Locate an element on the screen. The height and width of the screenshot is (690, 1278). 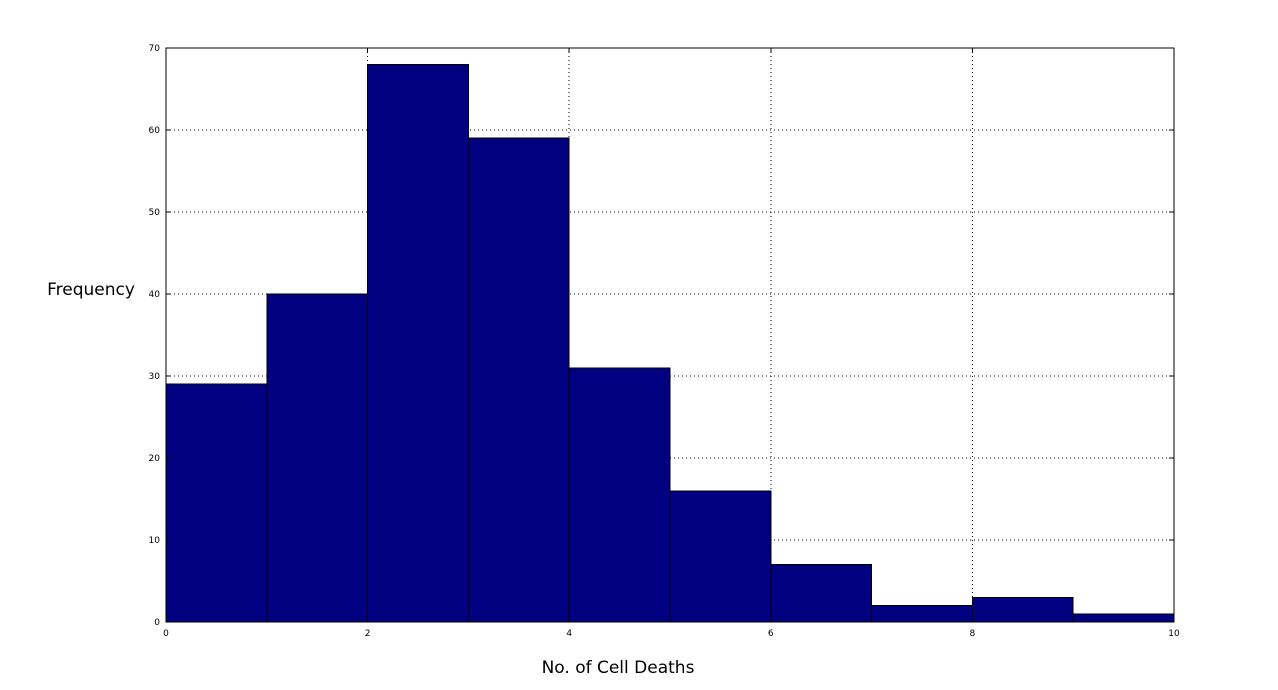
y-tick-label: 50 is located at coordinates (155, 213).